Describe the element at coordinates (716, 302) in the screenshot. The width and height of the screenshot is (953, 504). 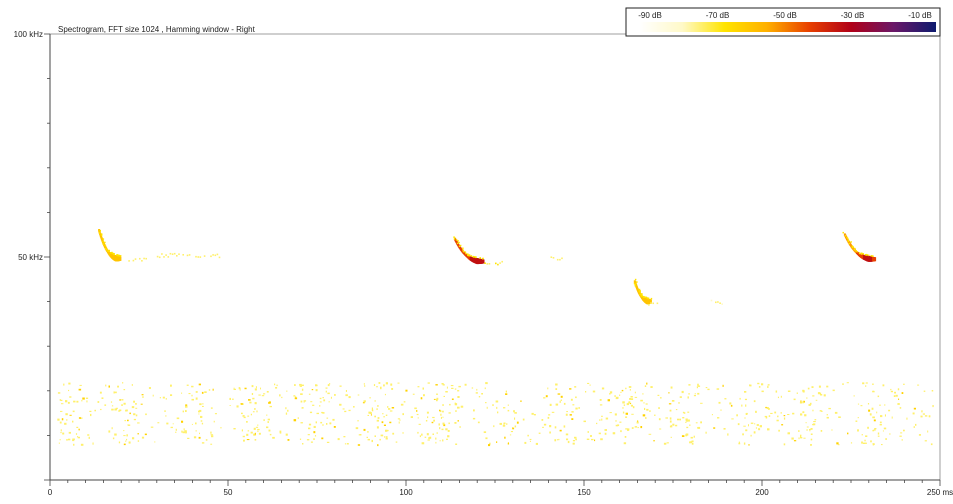
I see `faint-echo` at that location.